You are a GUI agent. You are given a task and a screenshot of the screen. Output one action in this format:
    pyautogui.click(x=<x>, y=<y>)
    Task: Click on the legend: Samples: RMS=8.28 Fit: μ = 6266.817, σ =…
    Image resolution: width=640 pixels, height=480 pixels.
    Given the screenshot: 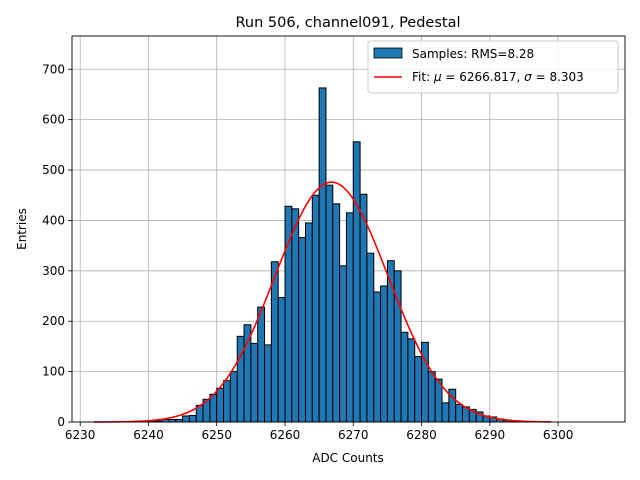 What is the action you would take?
    pyautogui.click(x=493, y=67)
    